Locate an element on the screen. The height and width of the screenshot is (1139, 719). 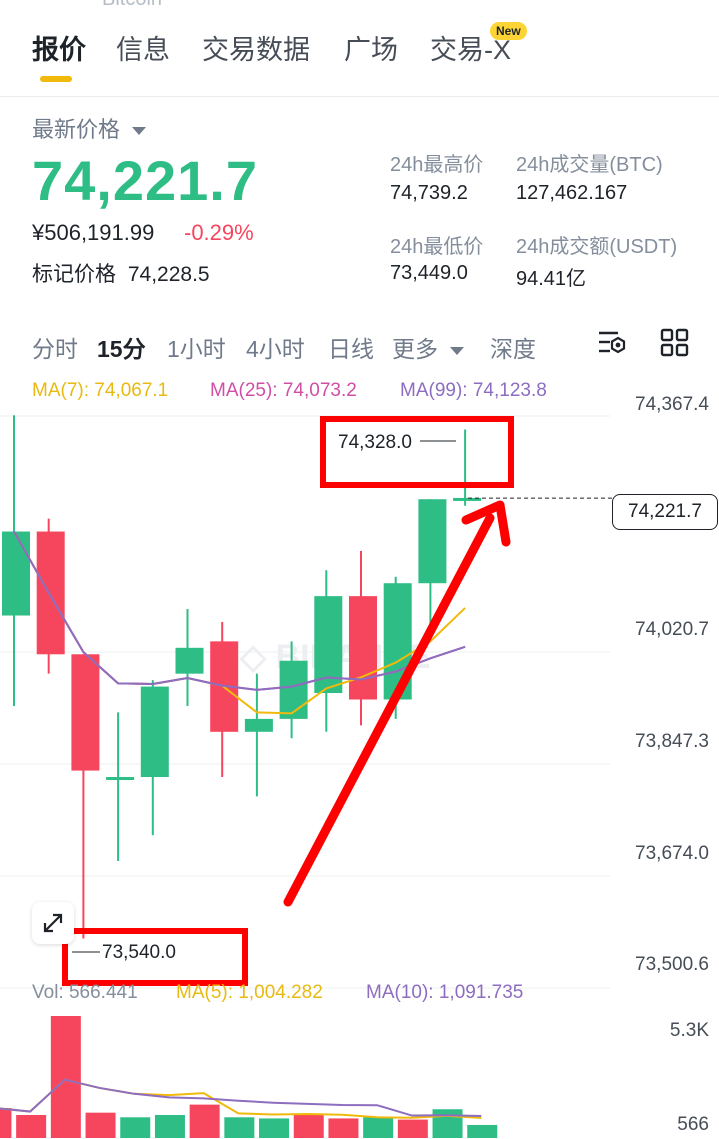
vol-usdt-label: 24h成交额(USDT) is located at coordinates (597, 247).